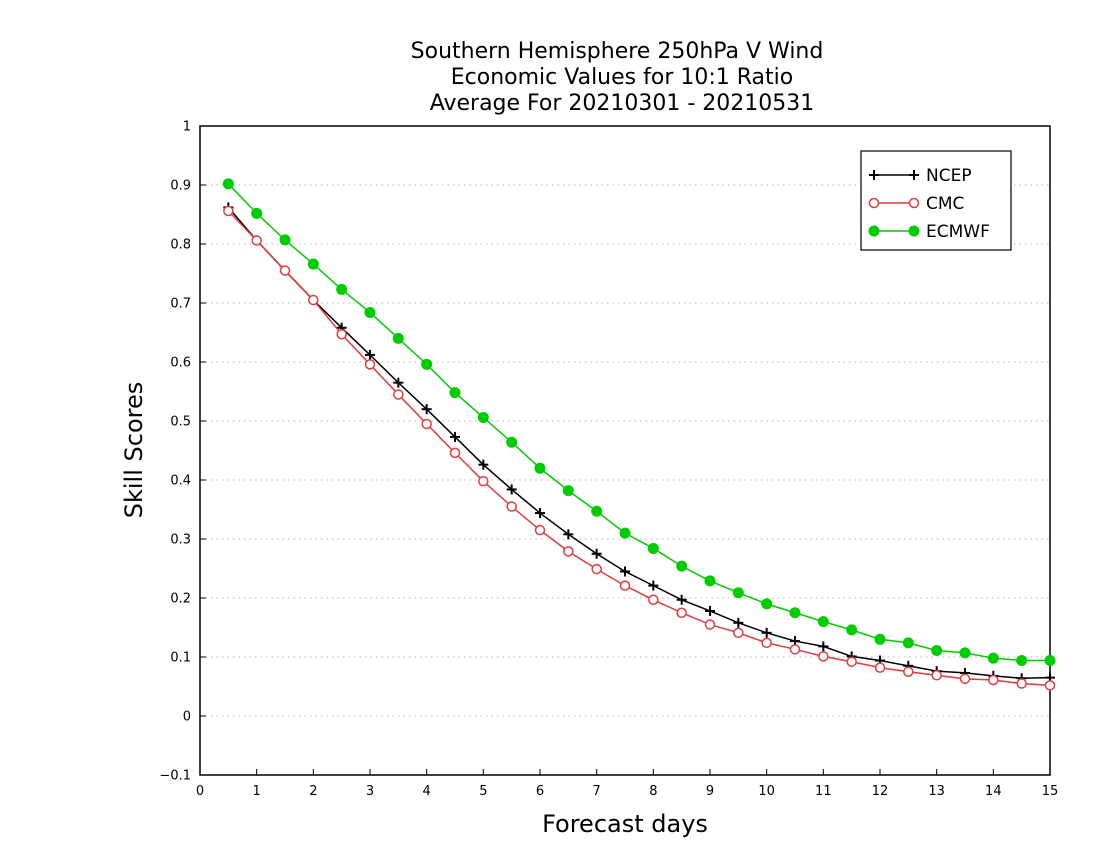  I want to click on legend-label-ncep: NCEP, so click(949, 176).